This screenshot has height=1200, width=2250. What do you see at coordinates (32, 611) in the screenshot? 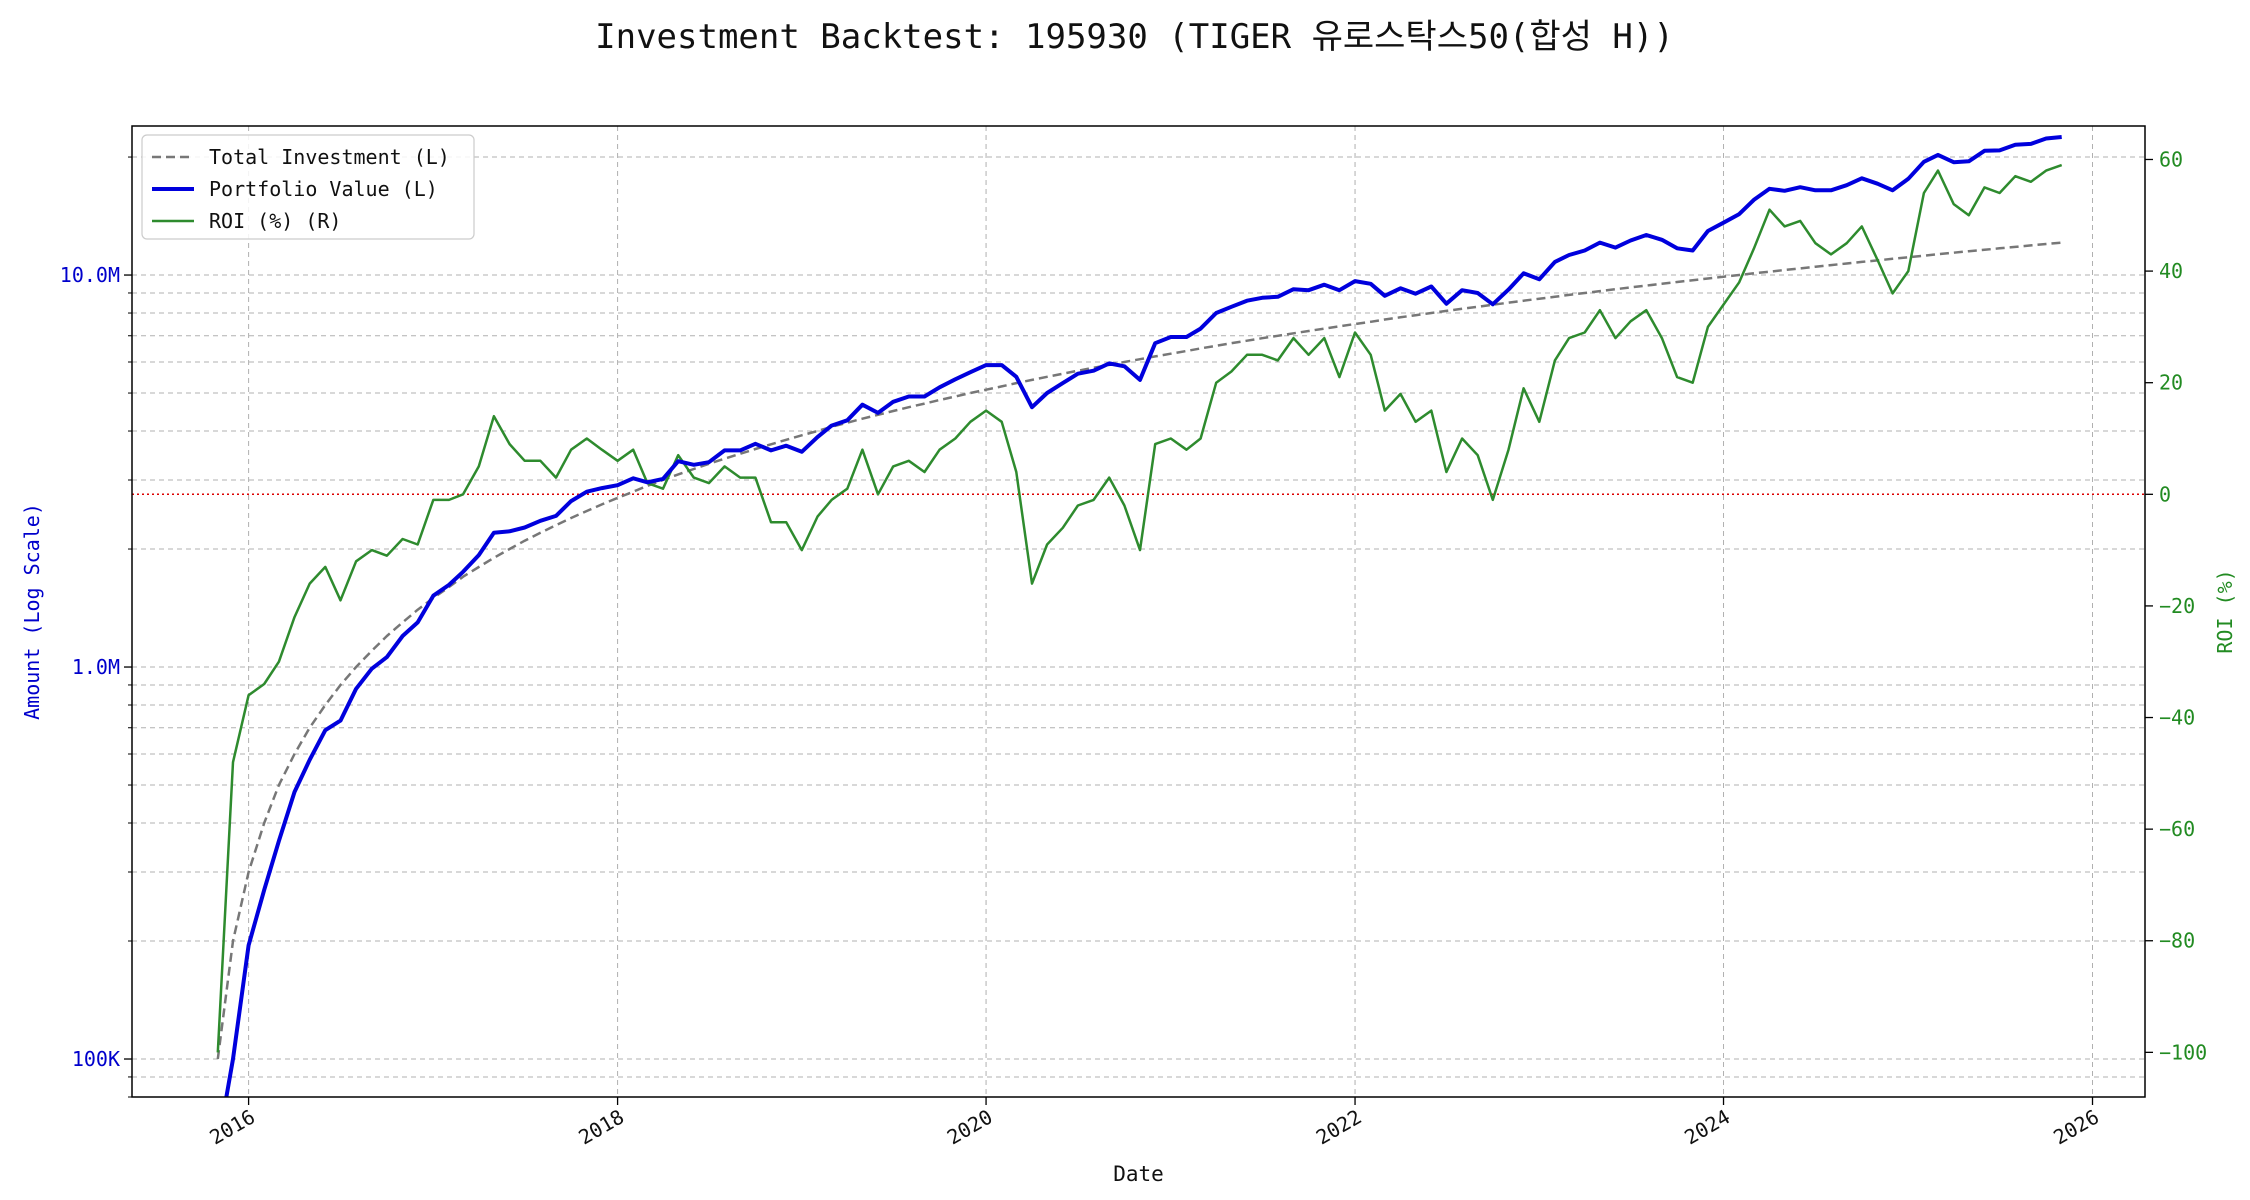
I see `left-axis-label: Amount (Log Scale)` at bounding box center [32, 611].